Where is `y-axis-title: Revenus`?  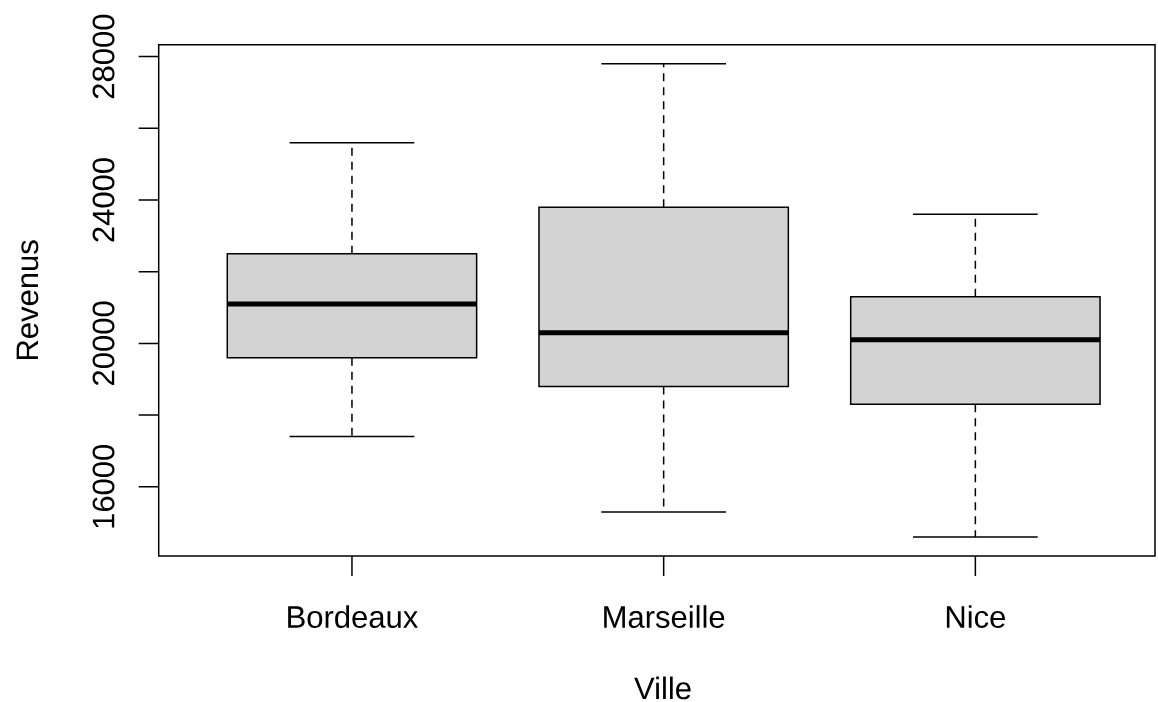
y-axis-title: Revenus is located at coordinates (27, 300).